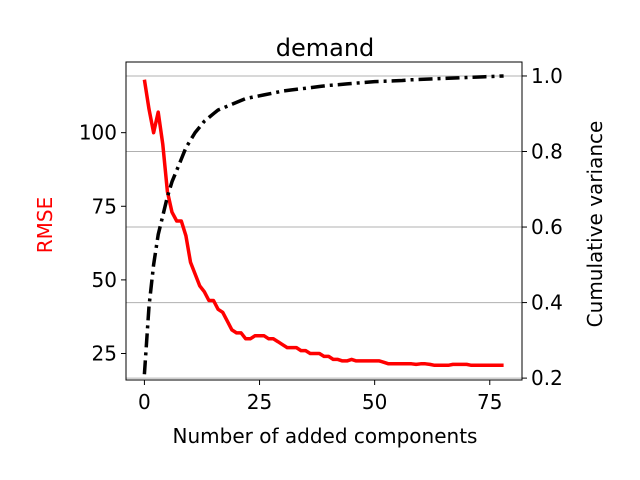 This screenshot has width=640, height=480. I want to click on y-left-tick-label: 25, so click(104, 354).